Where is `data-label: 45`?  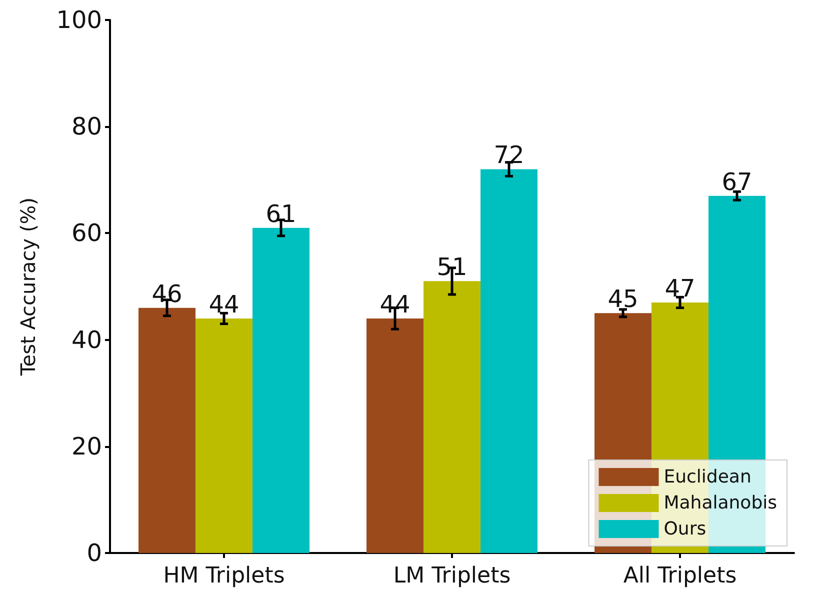
data-label: 45 is located at coordinates (623, 299).